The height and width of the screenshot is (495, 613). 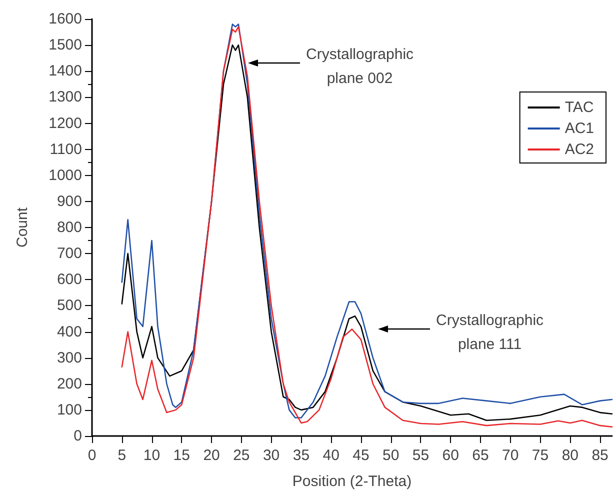 I want to click on y-tick-label: 700, so click(x=69, y=253).